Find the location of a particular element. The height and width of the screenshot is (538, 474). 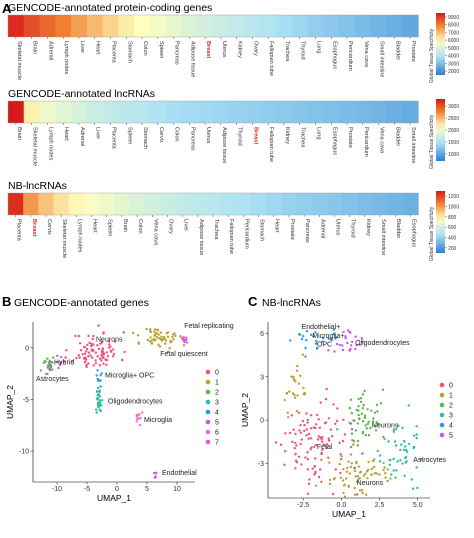

cluster-label: Endothelial is located at coordinates (179, 473).